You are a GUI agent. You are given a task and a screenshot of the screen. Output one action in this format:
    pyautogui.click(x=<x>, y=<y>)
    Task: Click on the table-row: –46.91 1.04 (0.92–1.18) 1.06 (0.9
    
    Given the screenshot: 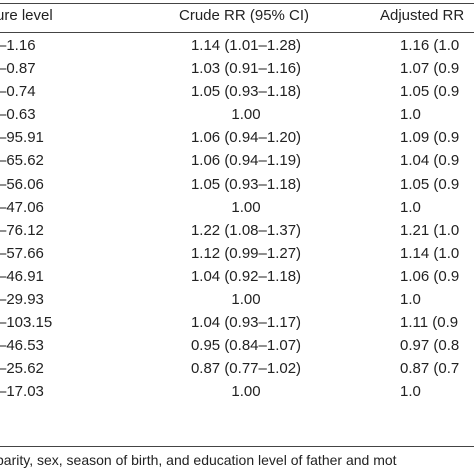 What is the action you would take?
    pyautogui.click(x=237, y=276)
    